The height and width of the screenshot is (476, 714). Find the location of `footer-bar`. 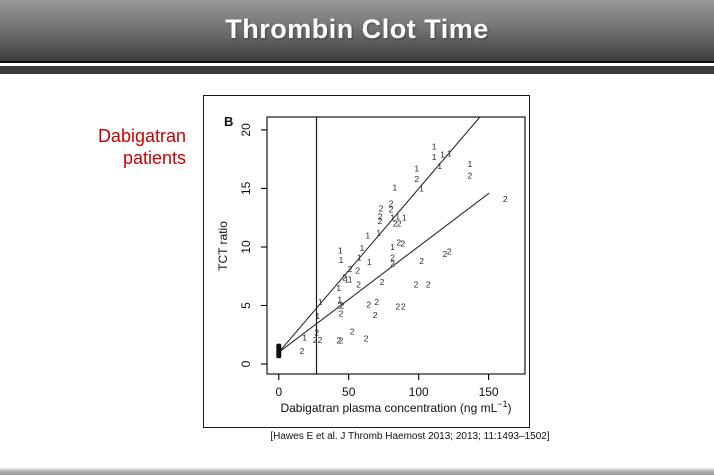

footer-bar is located at coordinates (357, 471).